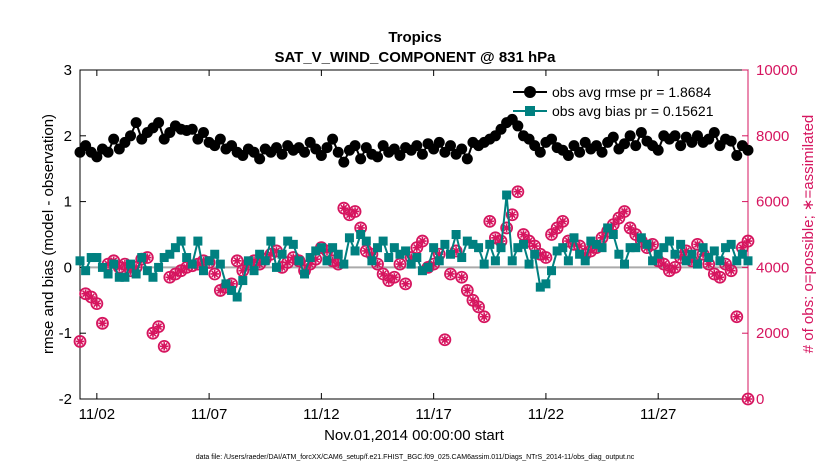 This screenshot has width=830, height=470. What do you see at coordinates (633, 111) in the screenshot?
I see `legend-bias-label: obs avg bias pr = 0.15621` at bounding box center [633, 111].